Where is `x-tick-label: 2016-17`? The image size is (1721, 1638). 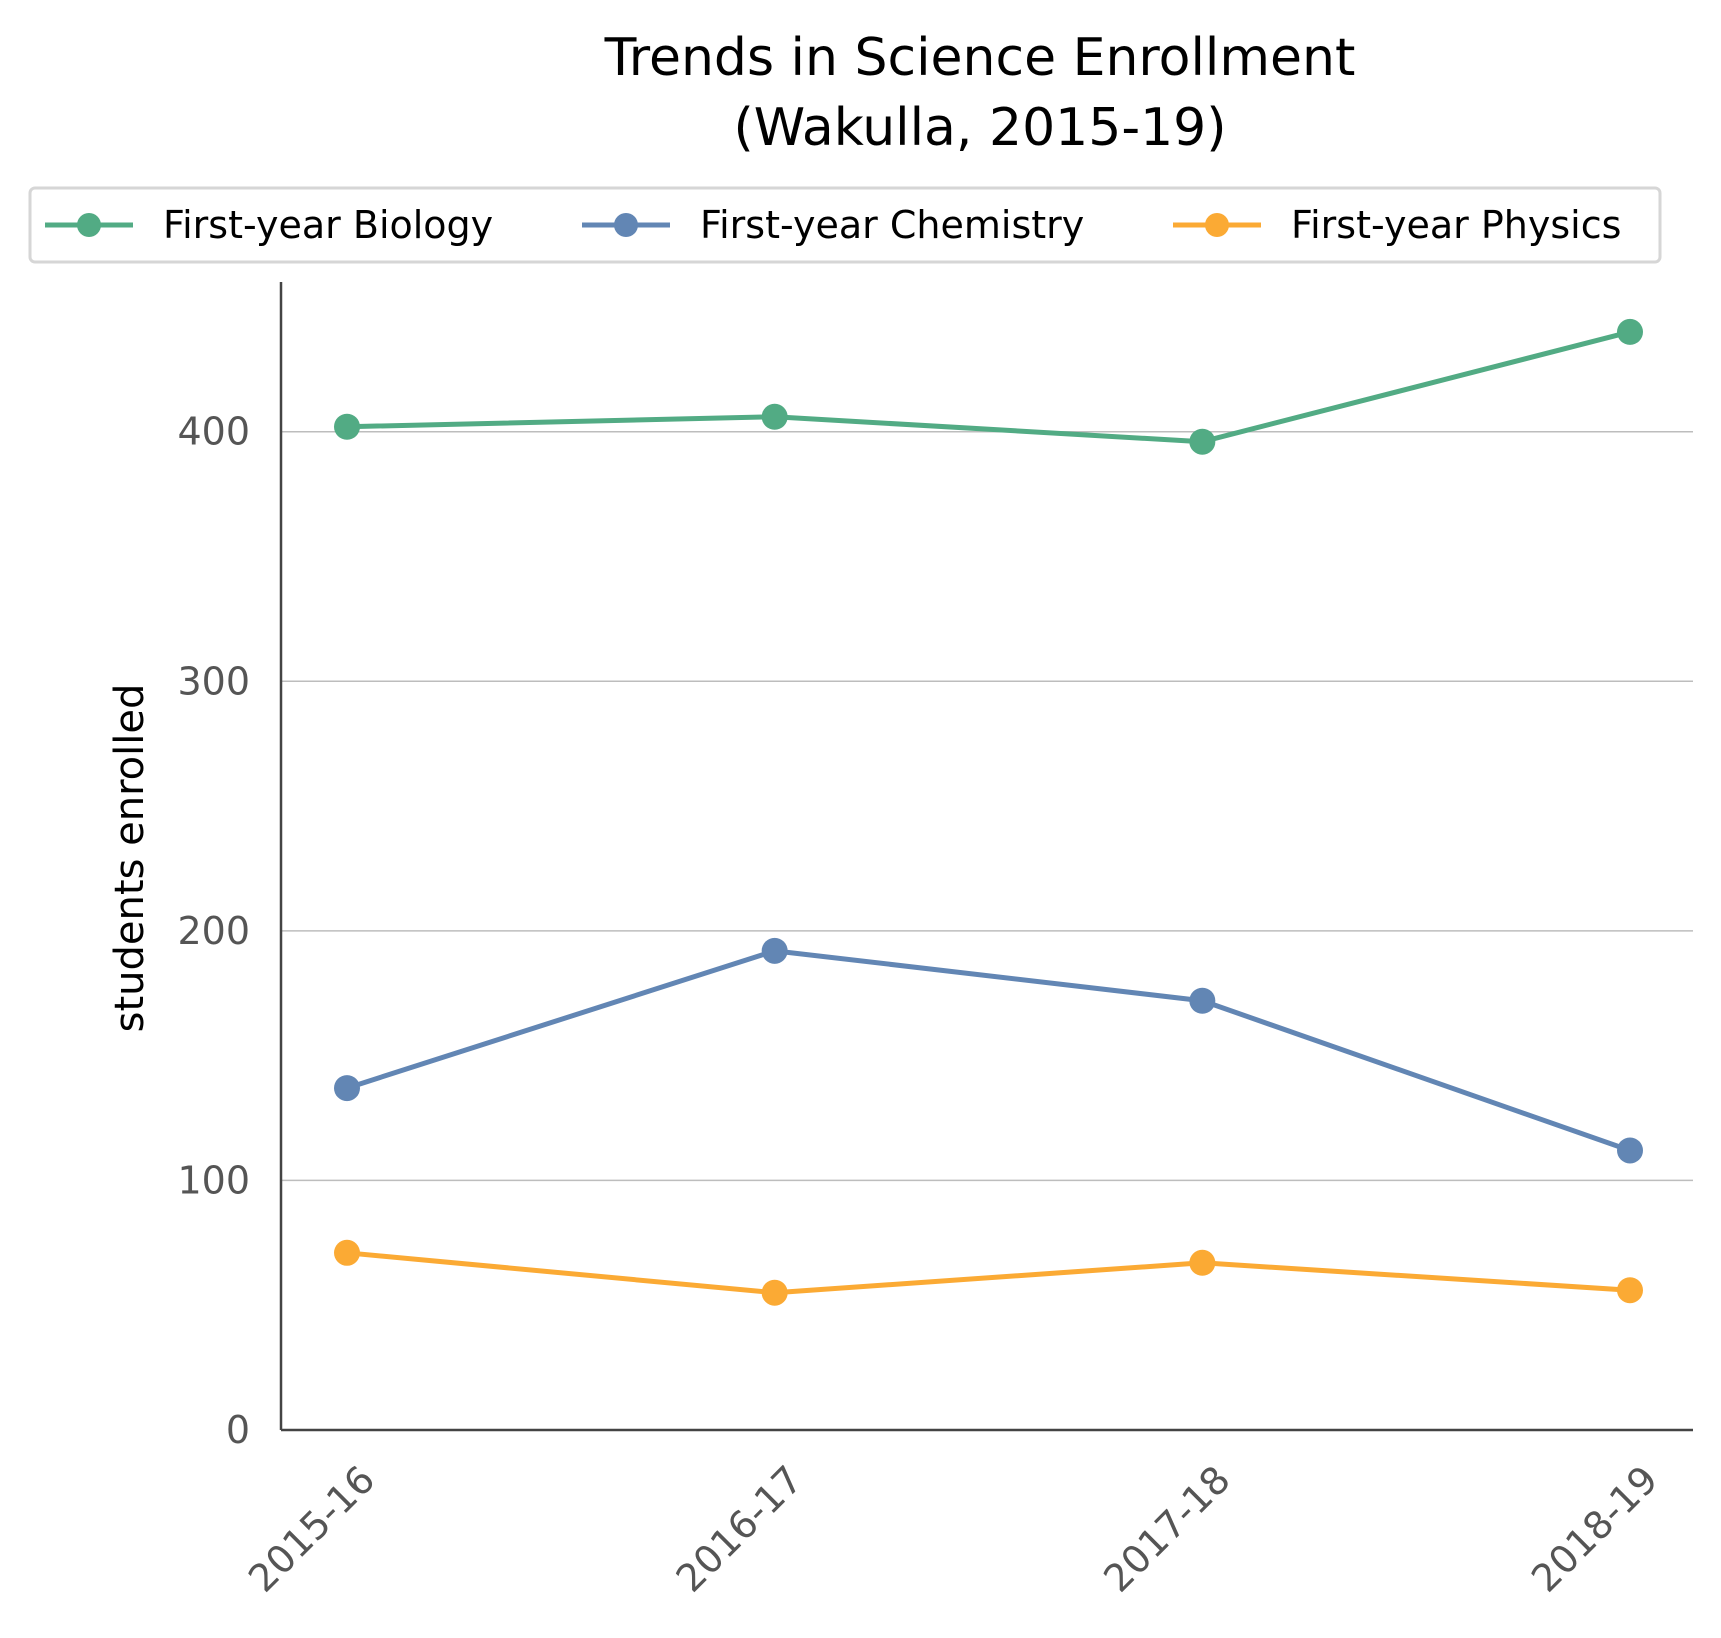
x-tick-label: 2016-17 is located at coordinates (739, 1528).